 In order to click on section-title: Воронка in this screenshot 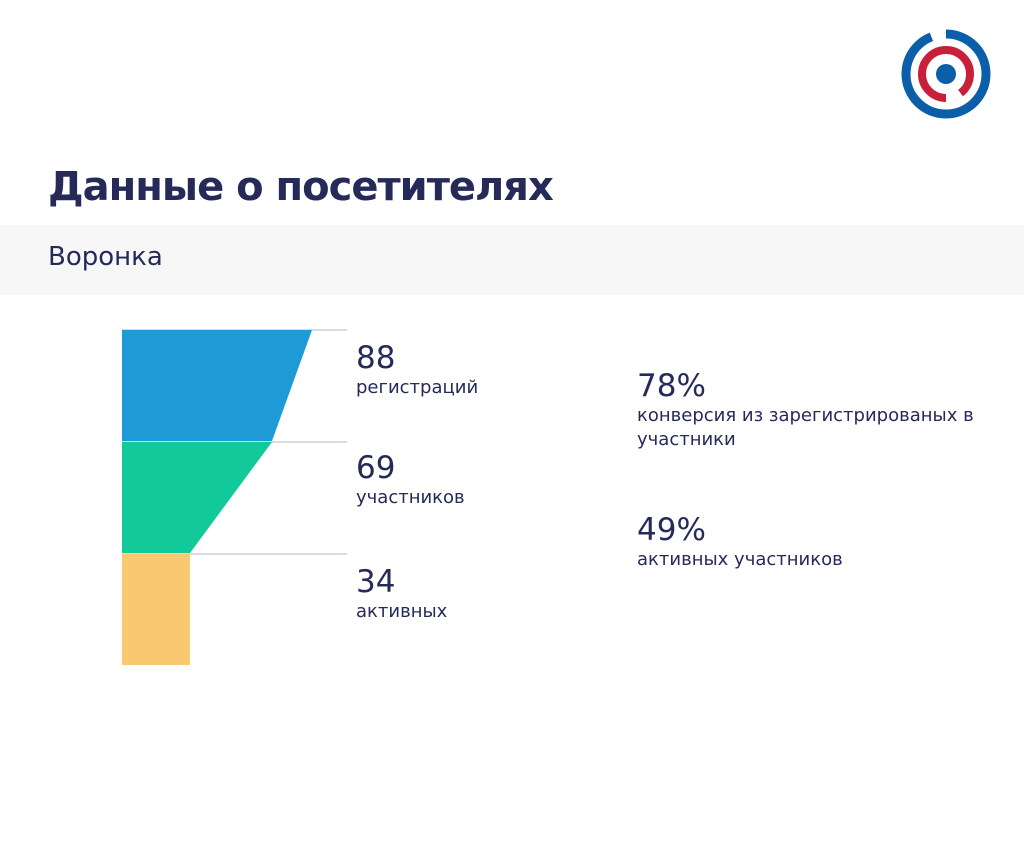, I will do `click(105, 257)`.